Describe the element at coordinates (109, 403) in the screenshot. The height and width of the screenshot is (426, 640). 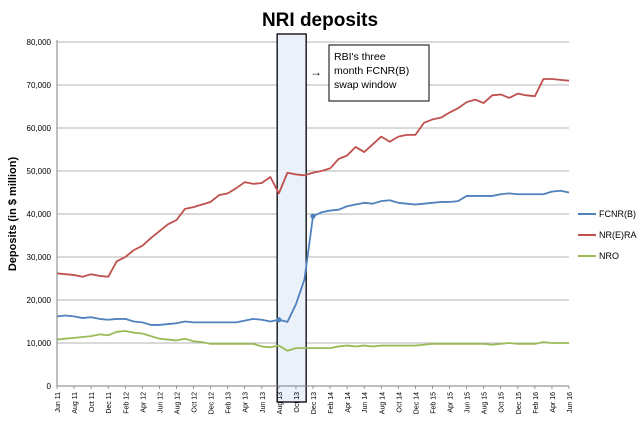
I see `x-tick-label: Dec 11` at that location.